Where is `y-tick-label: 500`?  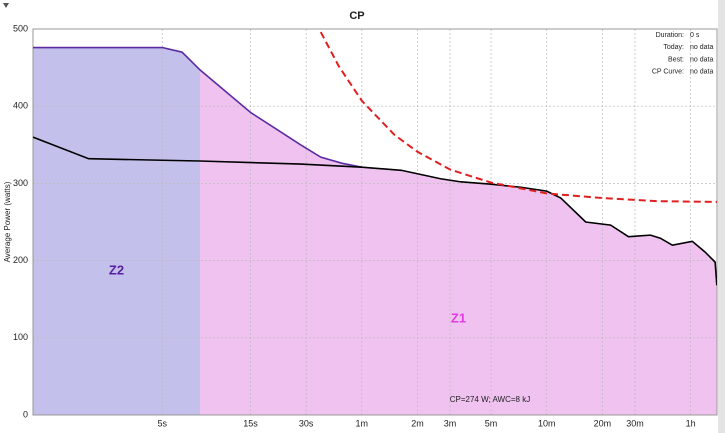
y-tick-label: 500 is located at coordinates (20, 28).